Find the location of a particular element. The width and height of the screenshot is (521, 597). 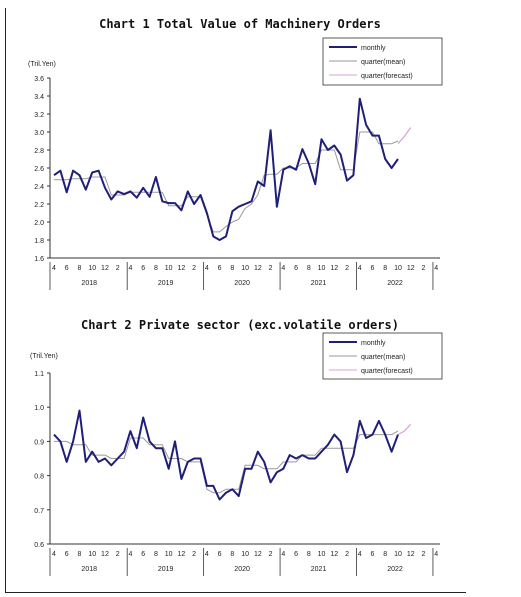

chart2-y-tick-label: 1.1 is located at coordinates (39, 374).